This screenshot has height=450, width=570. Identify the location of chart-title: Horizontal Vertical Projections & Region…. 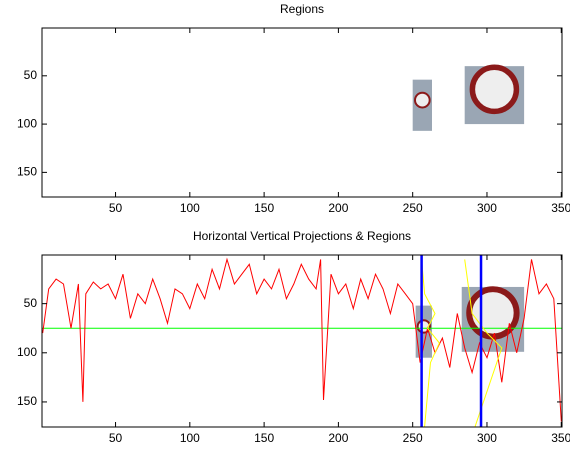
(302, 236).